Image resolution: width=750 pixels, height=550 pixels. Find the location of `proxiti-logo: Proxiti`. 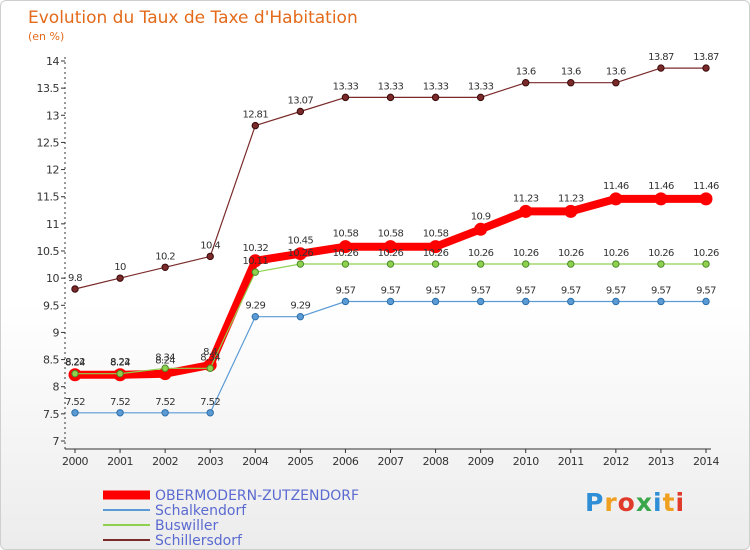

proxiti-logo: Proxiti is located at coordinates (635, 502).